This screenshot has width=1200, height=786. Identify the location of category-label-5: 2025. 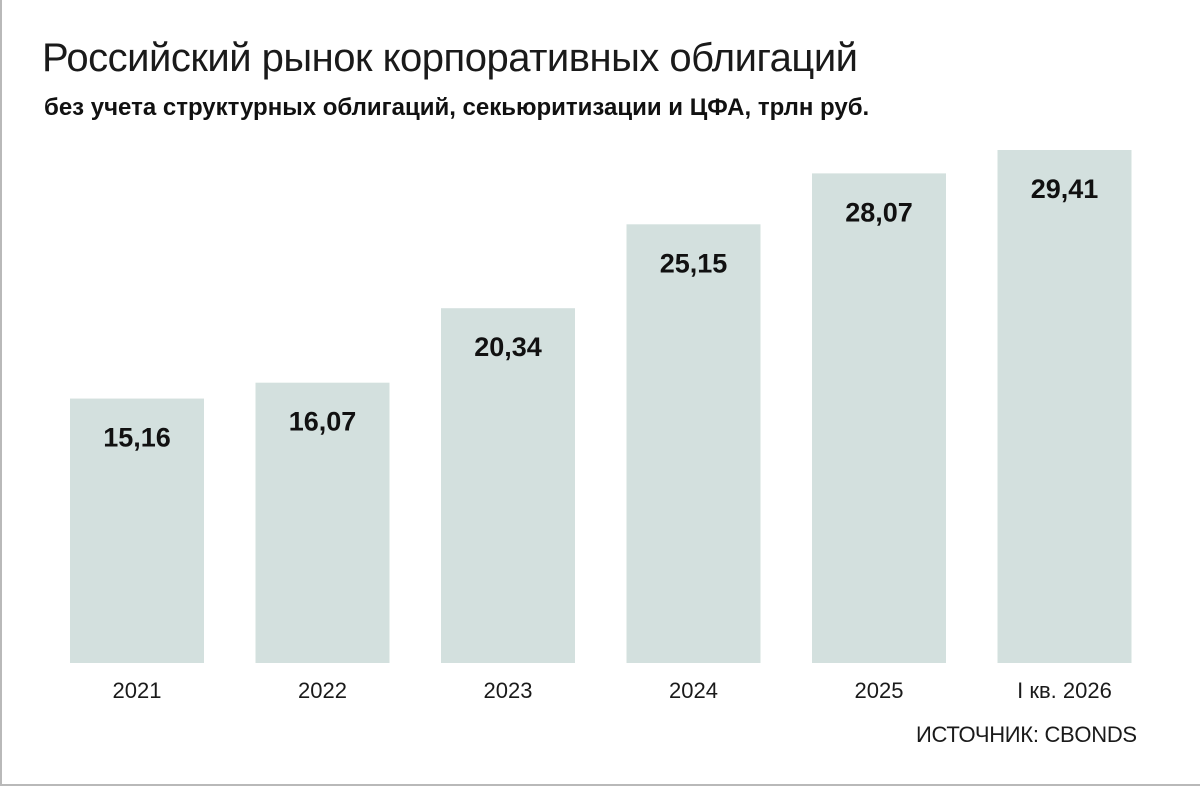
(879, 690).